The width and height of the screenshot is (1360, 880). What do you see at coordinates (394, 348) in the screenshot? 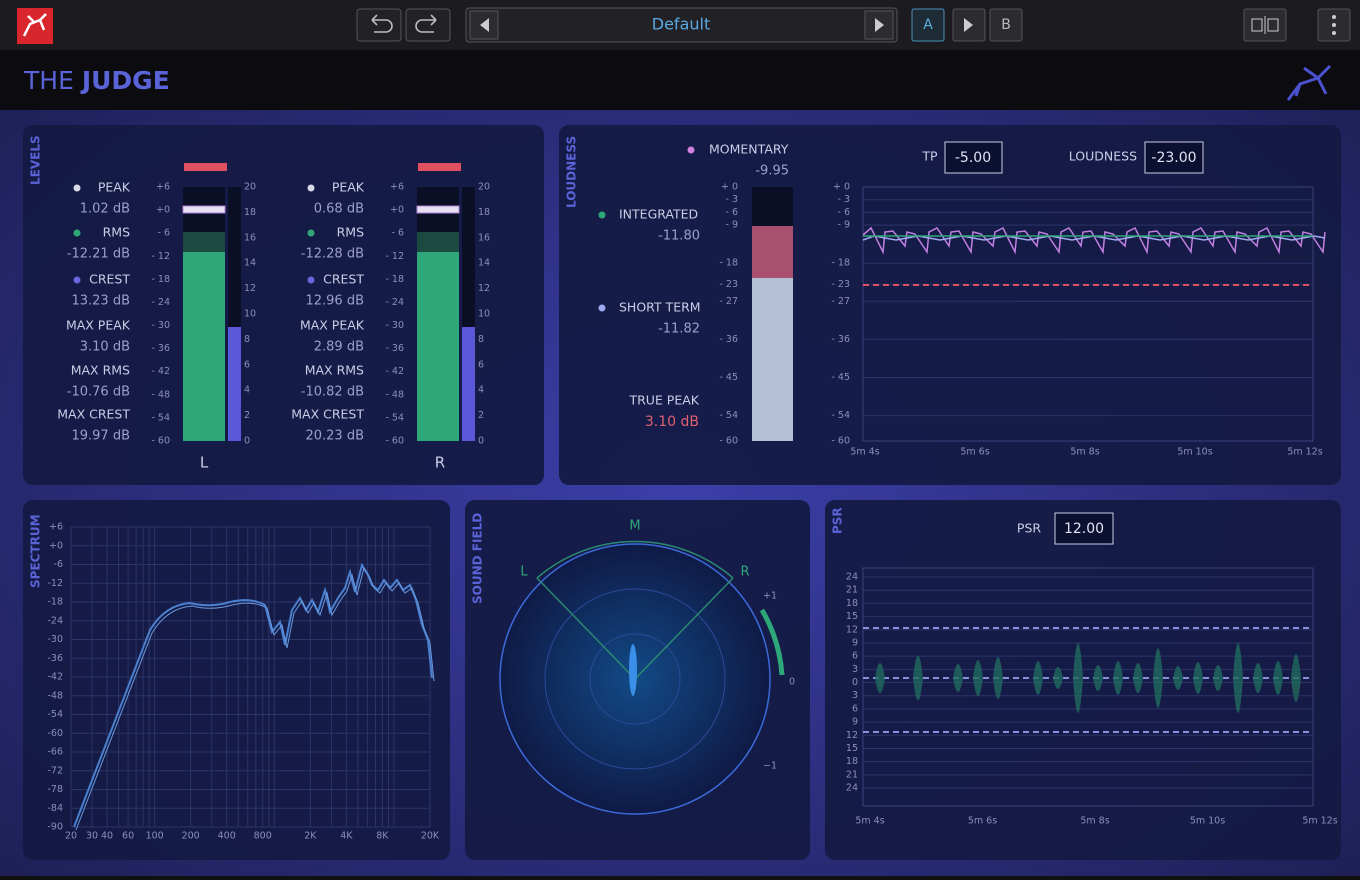
I see `db-scale-label: - 36` at bounding box center [394, 348].